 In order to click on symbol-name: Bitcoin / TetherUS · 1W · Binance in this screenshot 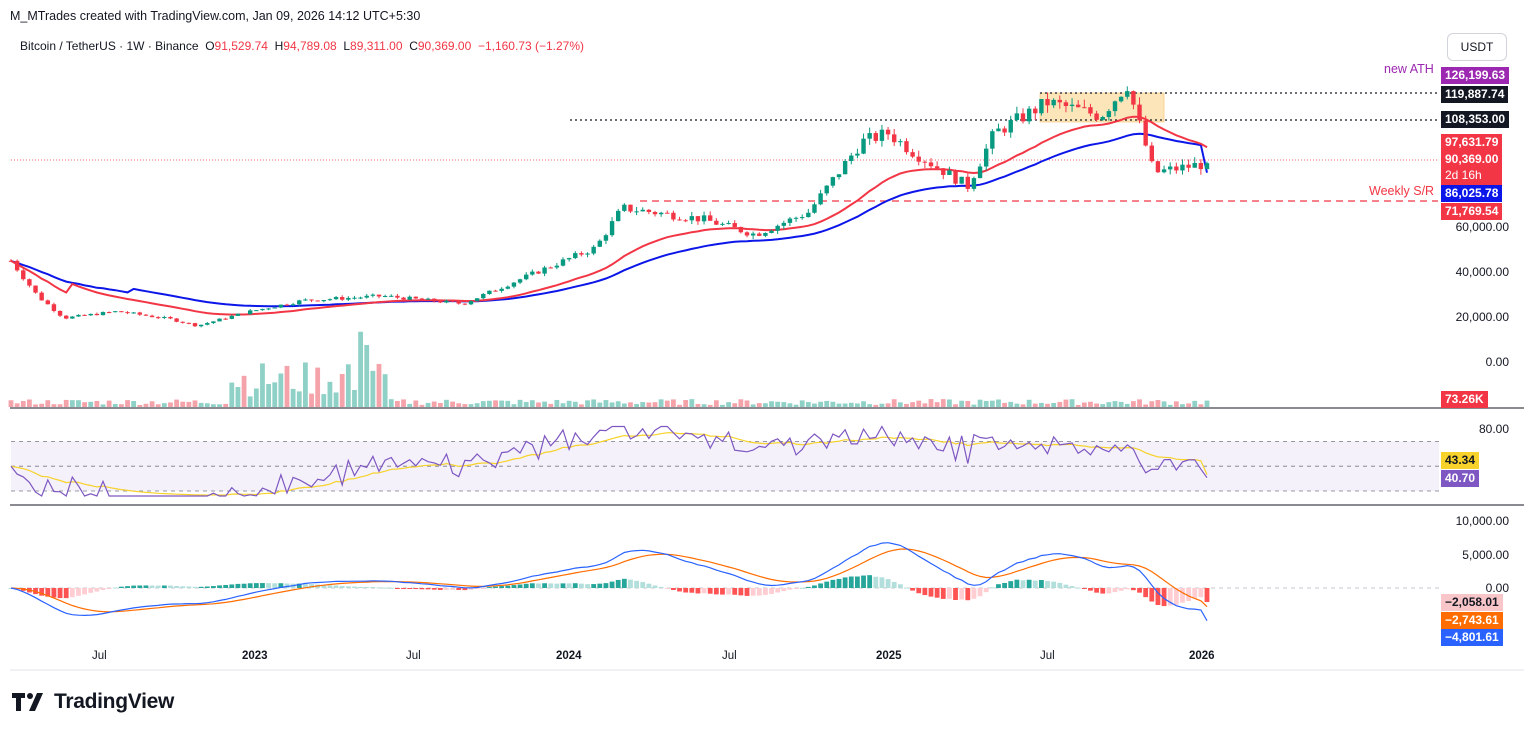, I will do `click(109, 46)`.